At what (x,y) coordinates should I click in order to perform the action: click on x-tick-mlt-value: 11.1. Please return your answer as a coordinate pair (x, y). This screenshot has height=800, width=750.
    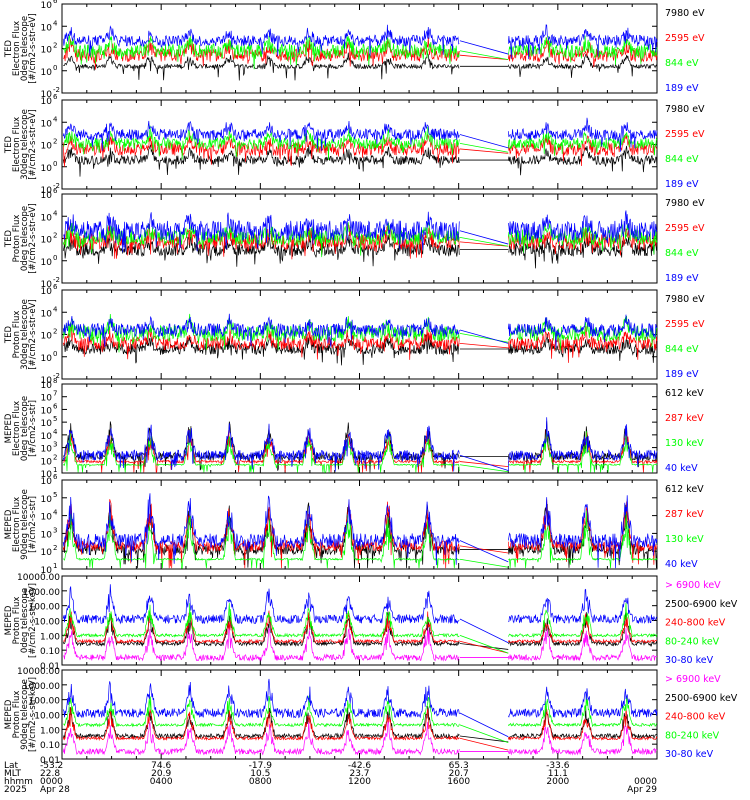
    Looking at the image, I should click on (558, 774).